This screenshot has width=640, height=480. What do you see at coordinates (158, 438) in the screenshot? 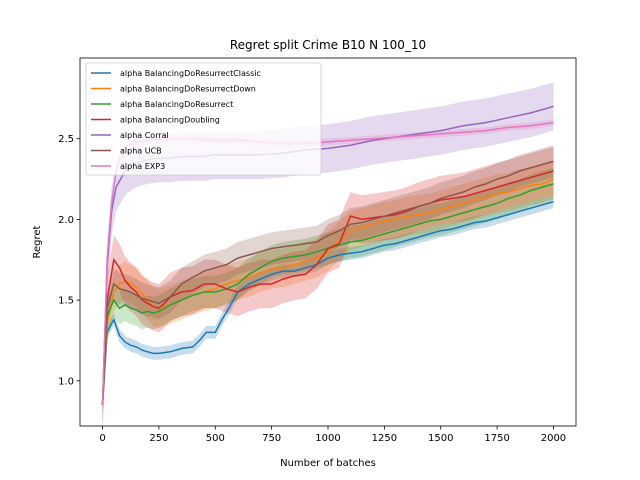
I see `x-tick-label-1: 250` at bounding box center [158, 438].